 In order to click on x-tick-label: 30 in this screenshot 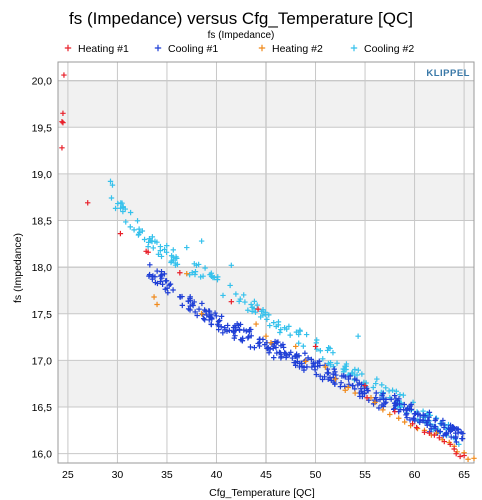, I will do `click(118, 475)`.